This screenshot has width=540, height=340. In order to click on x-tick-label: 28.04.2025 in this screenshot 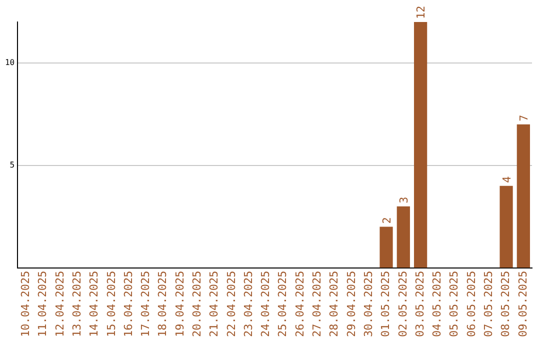, I will do `click(334, 304)`.